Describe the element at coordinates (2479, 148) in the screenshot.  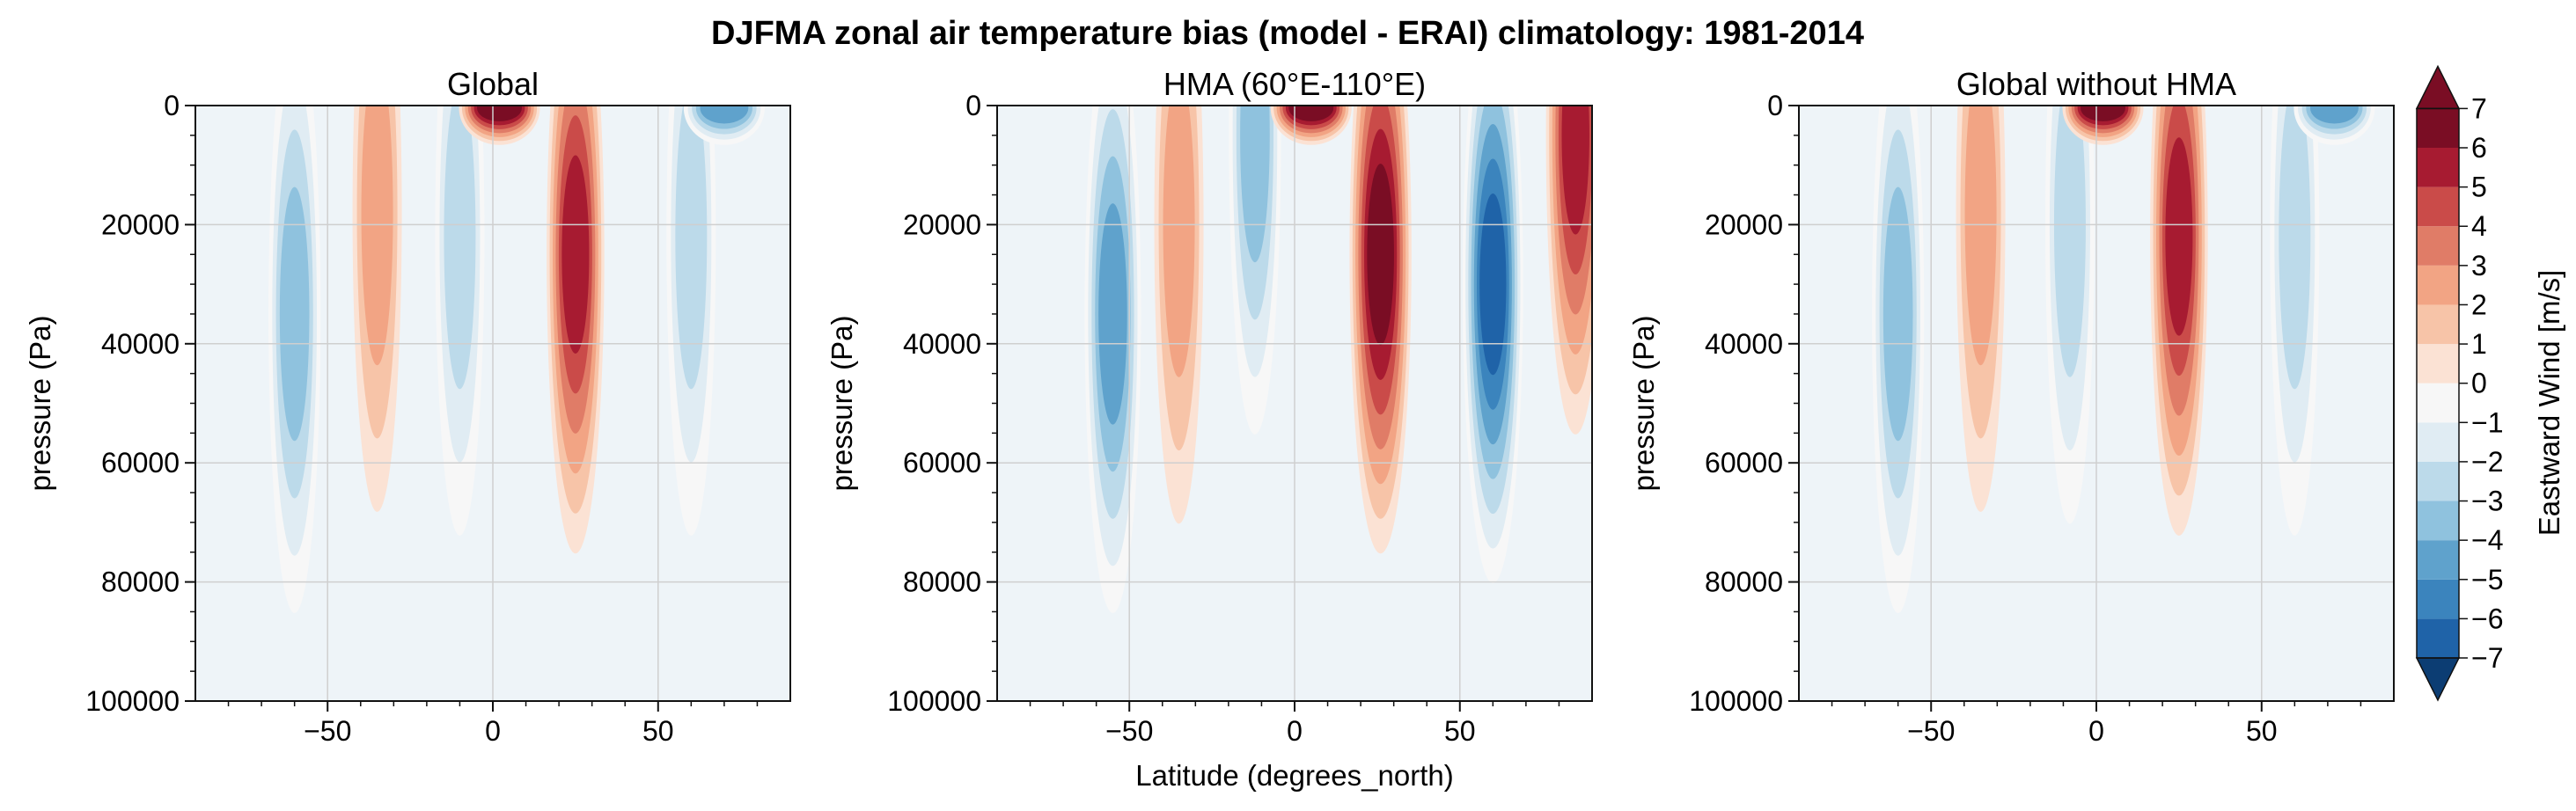
I see `colorbar-tick-label: 6` at that location.